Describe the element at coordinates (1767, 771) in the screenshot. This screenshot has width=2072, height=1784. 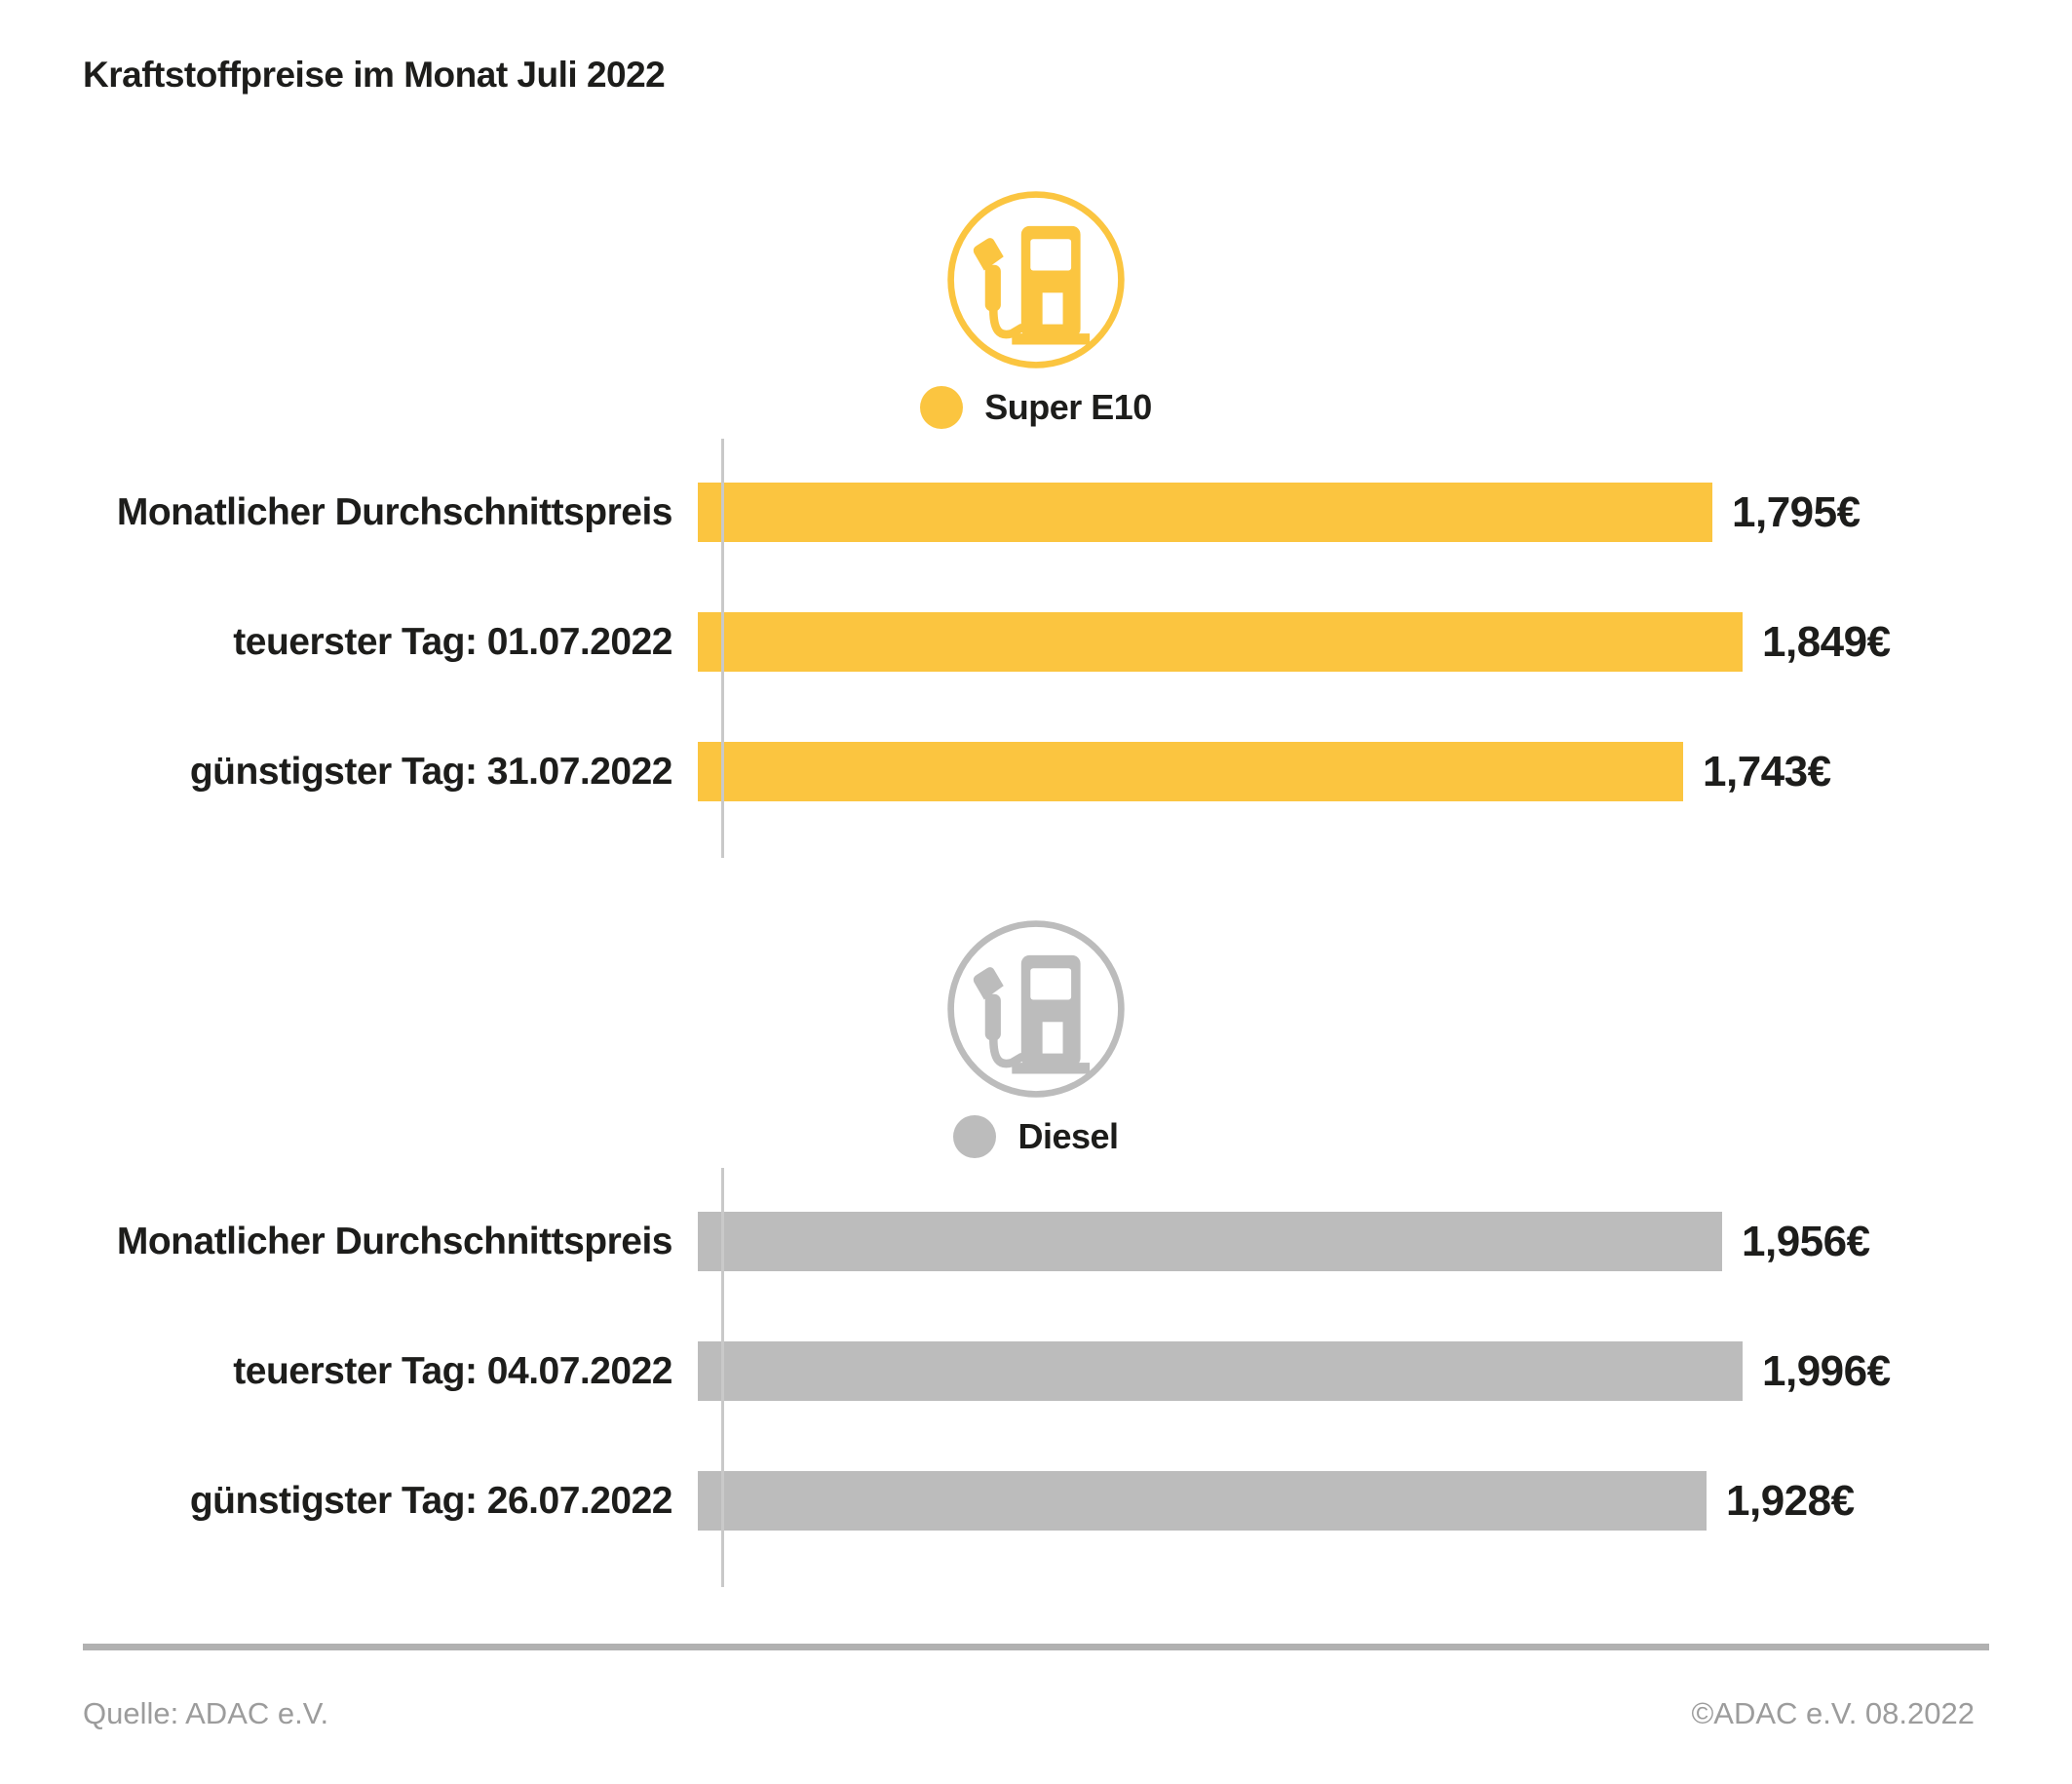
I see `bar-value: 1,743€` at that location.